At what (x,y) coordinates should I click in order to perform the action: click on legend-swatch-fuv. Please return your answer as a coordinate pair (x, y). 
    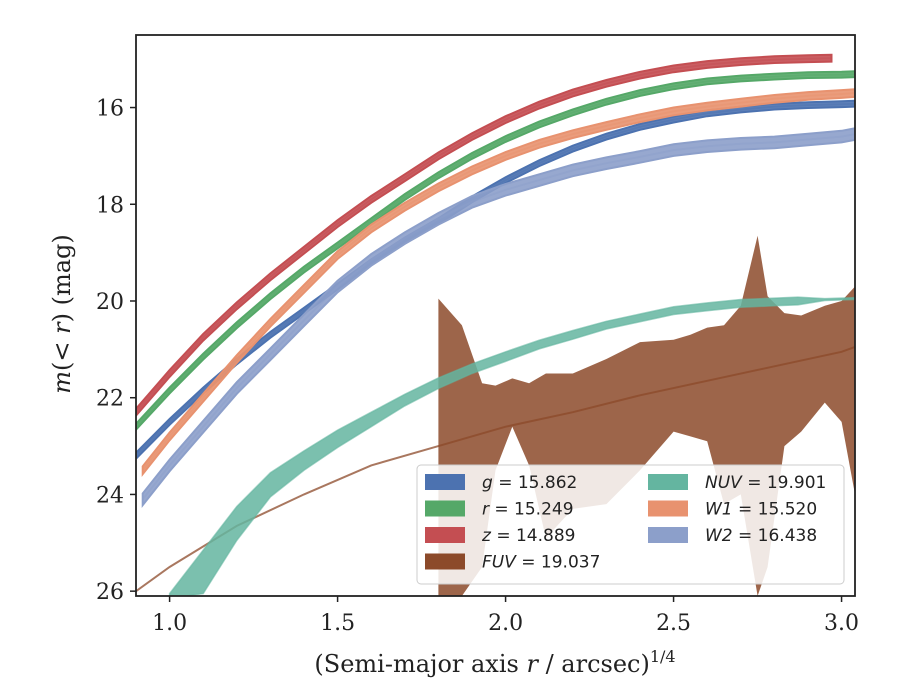
    Looking at the image, I should click on (445, 561).